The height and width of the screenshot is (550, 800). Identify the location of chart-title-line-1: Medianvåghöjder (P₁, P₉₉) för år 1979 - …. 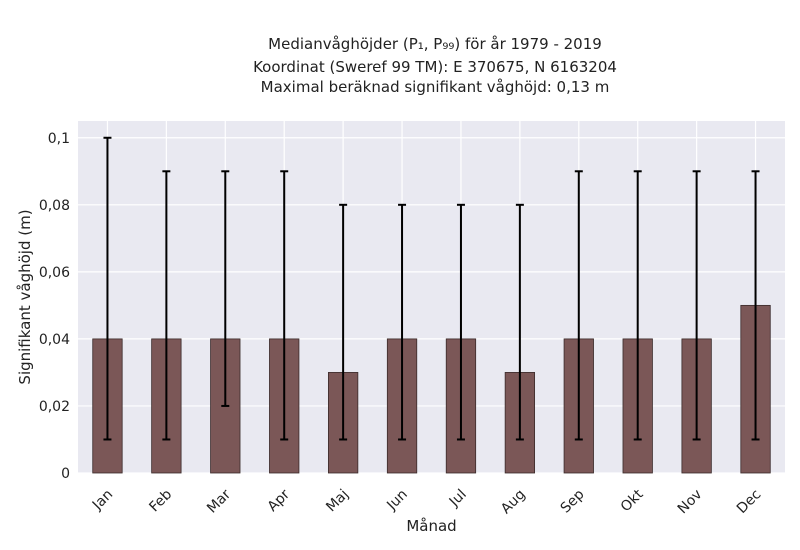
(435, 44).